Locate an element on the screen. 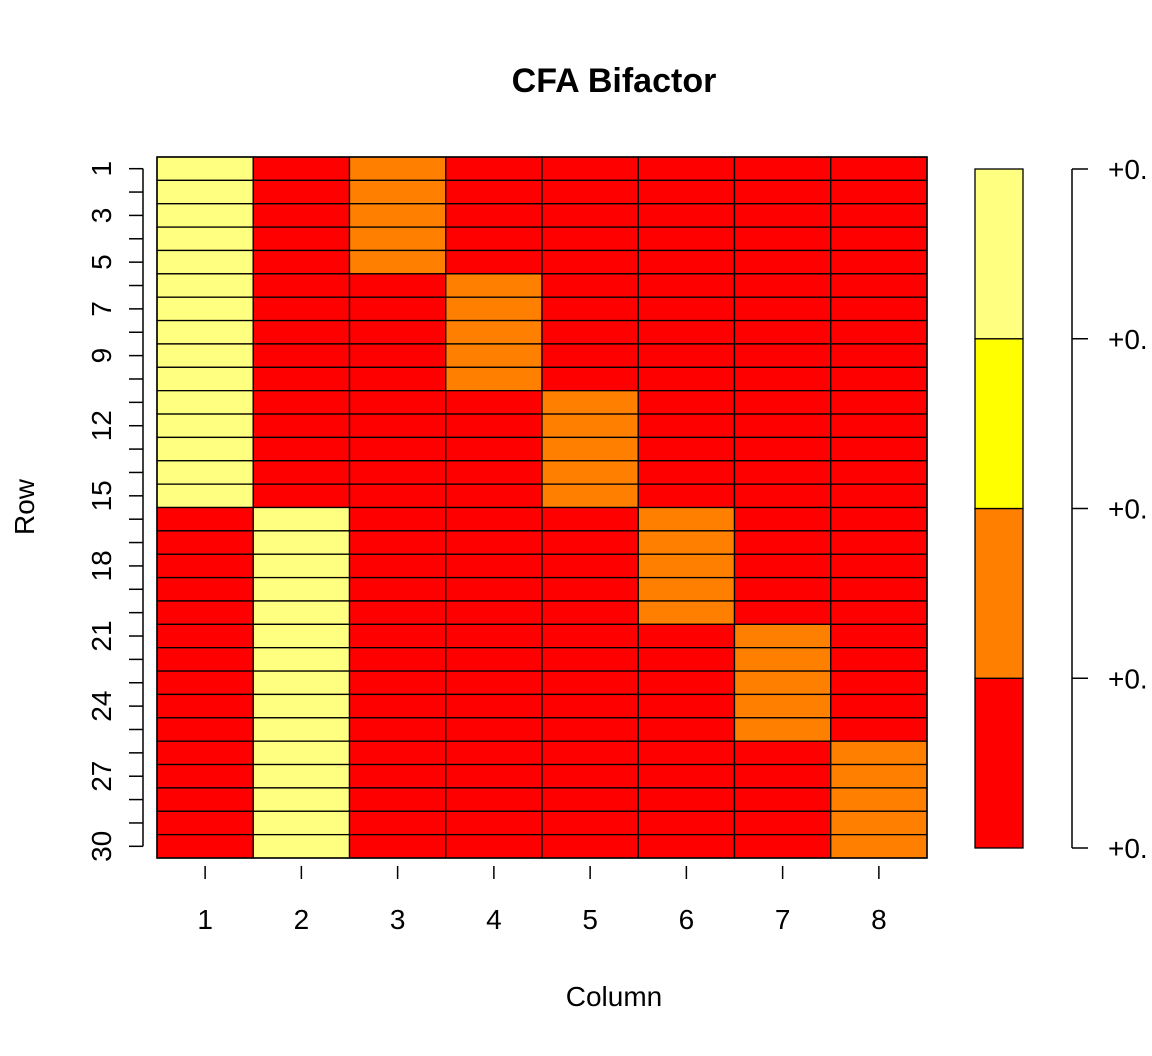 Image resolution: width=1152 pixels, height=1056 pixels. x-axis: 1 2 3 4 5 6 7 8 is located at coordinates (542, 900).